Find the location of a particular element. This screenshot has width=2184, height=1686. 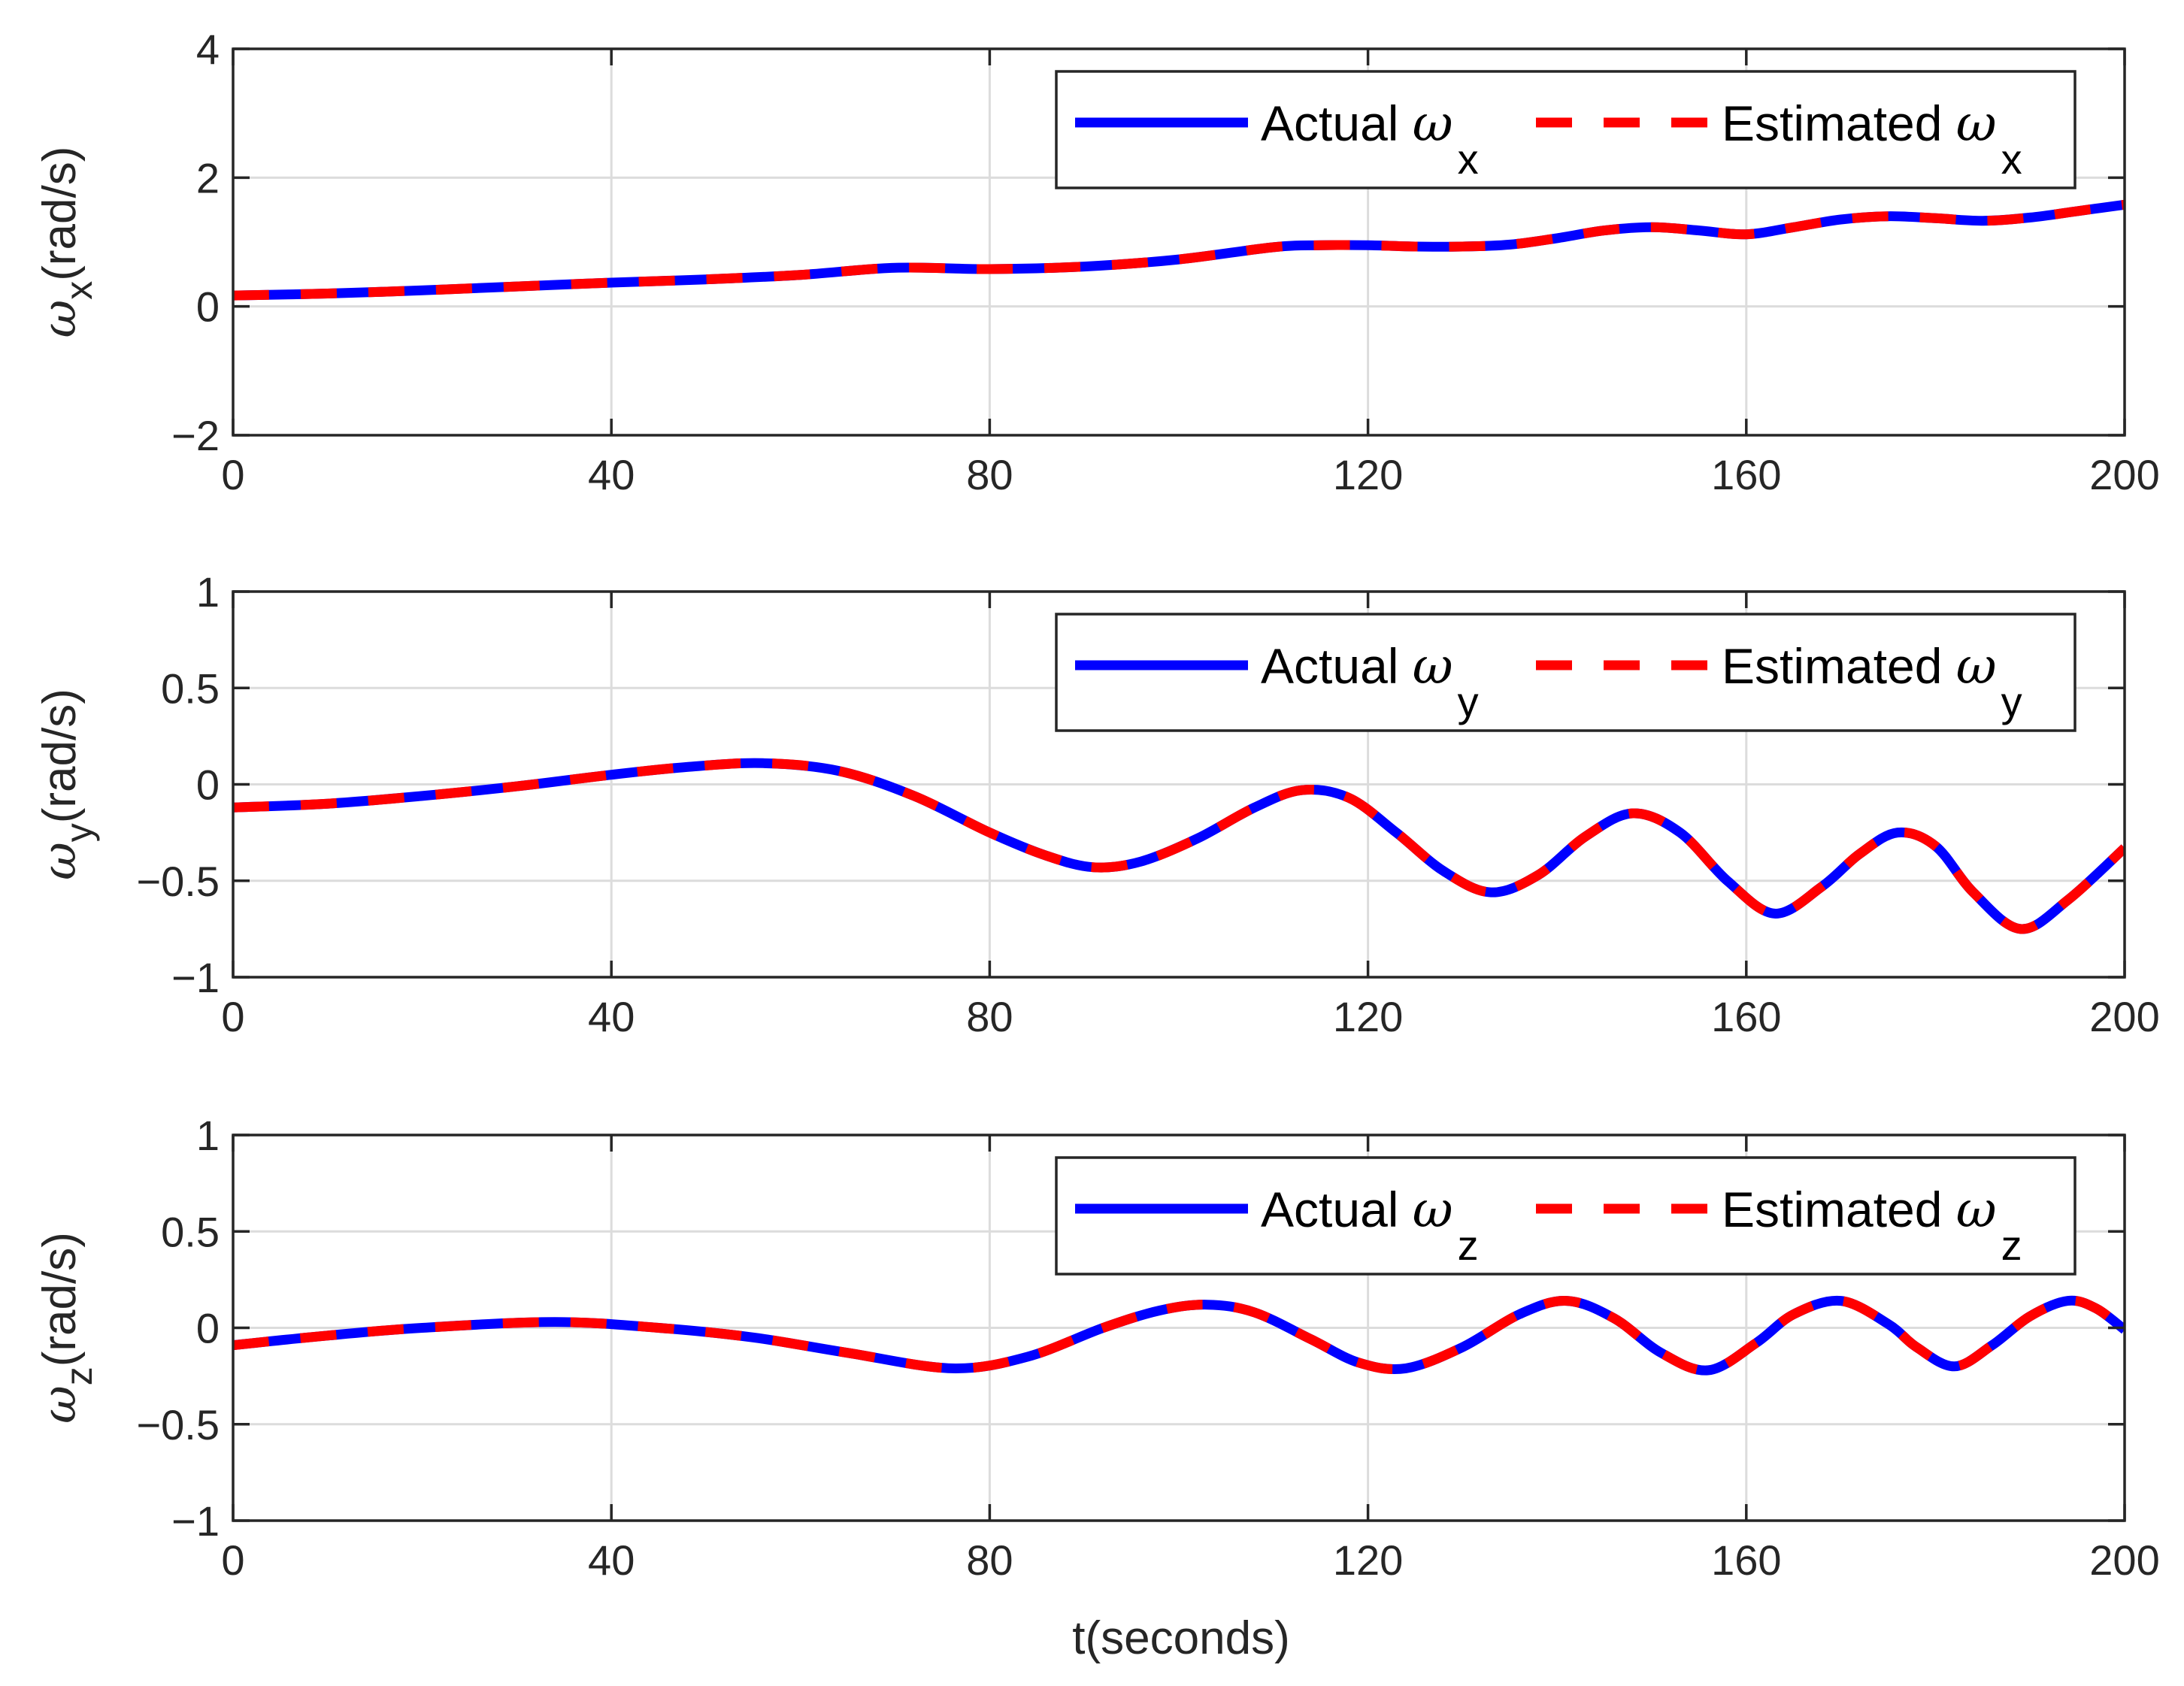

y-tick-label: 4 is located at coordinates (208, 50).